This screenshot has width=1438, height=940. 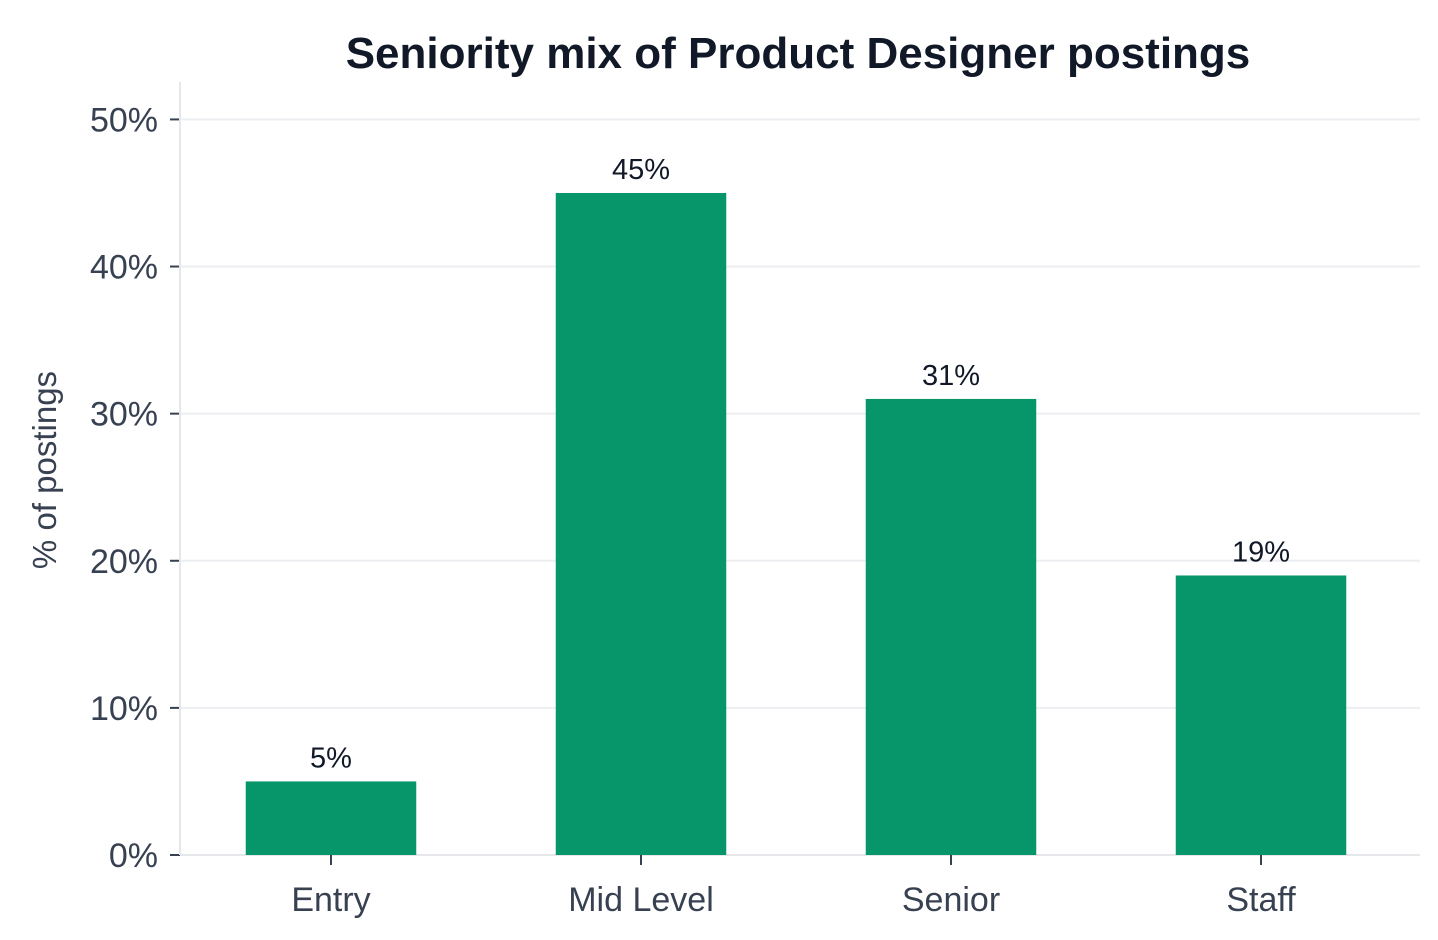 What do you see at coordinates (124, 415) in the screenshot?
I see `y-tick-label: 30%` at bounding box center [124, 415].